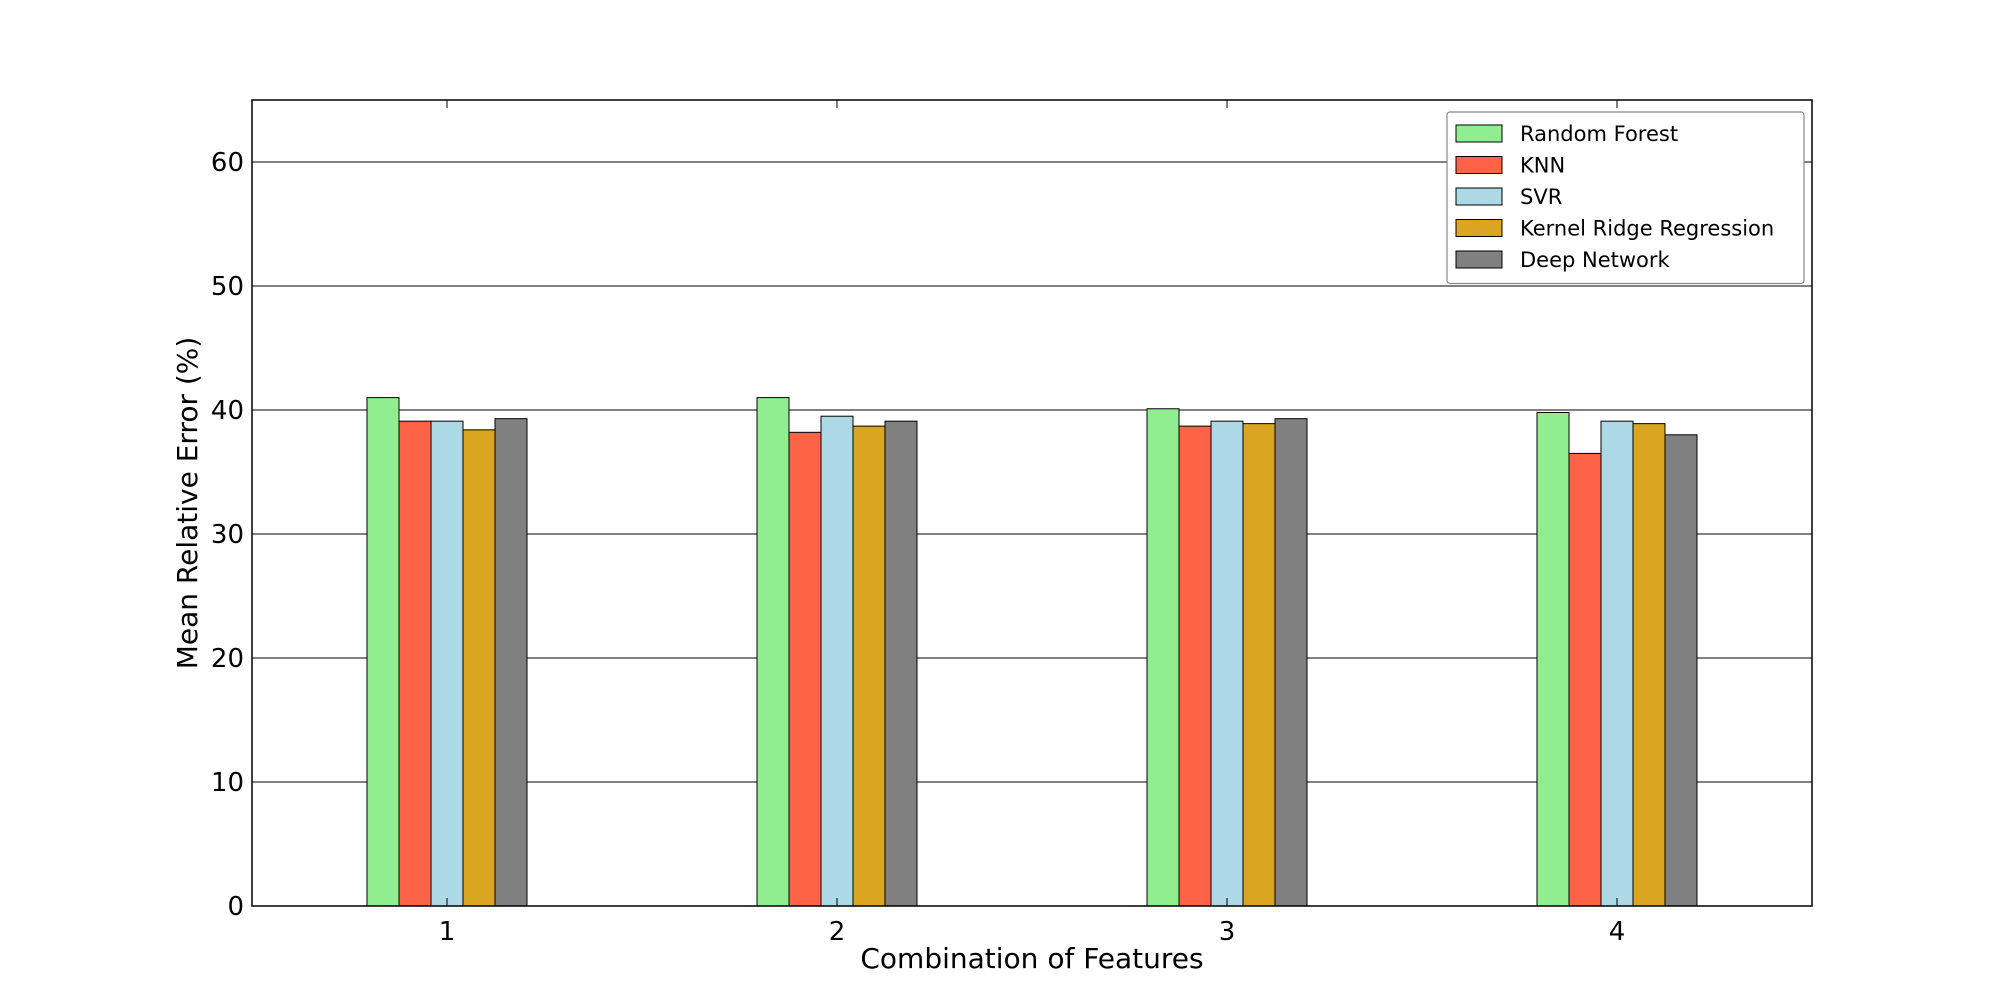 Image resolution: width=2000 pixels, height=1000 pixels. I want to click on x-tick-label: 4, so click(1617, 932).